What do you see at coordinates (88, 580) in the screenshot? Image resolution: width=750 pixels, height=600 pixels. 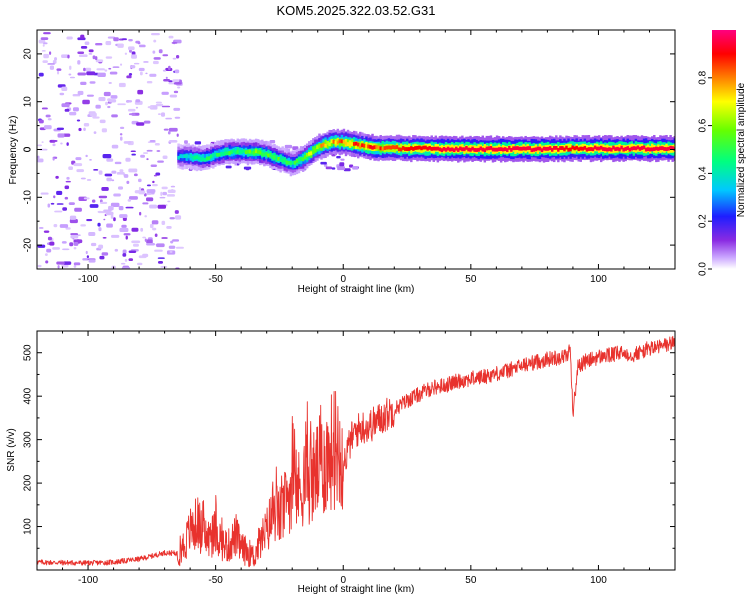 I see `snr-x-tick-label: -100` at bounding box center [88, 580].